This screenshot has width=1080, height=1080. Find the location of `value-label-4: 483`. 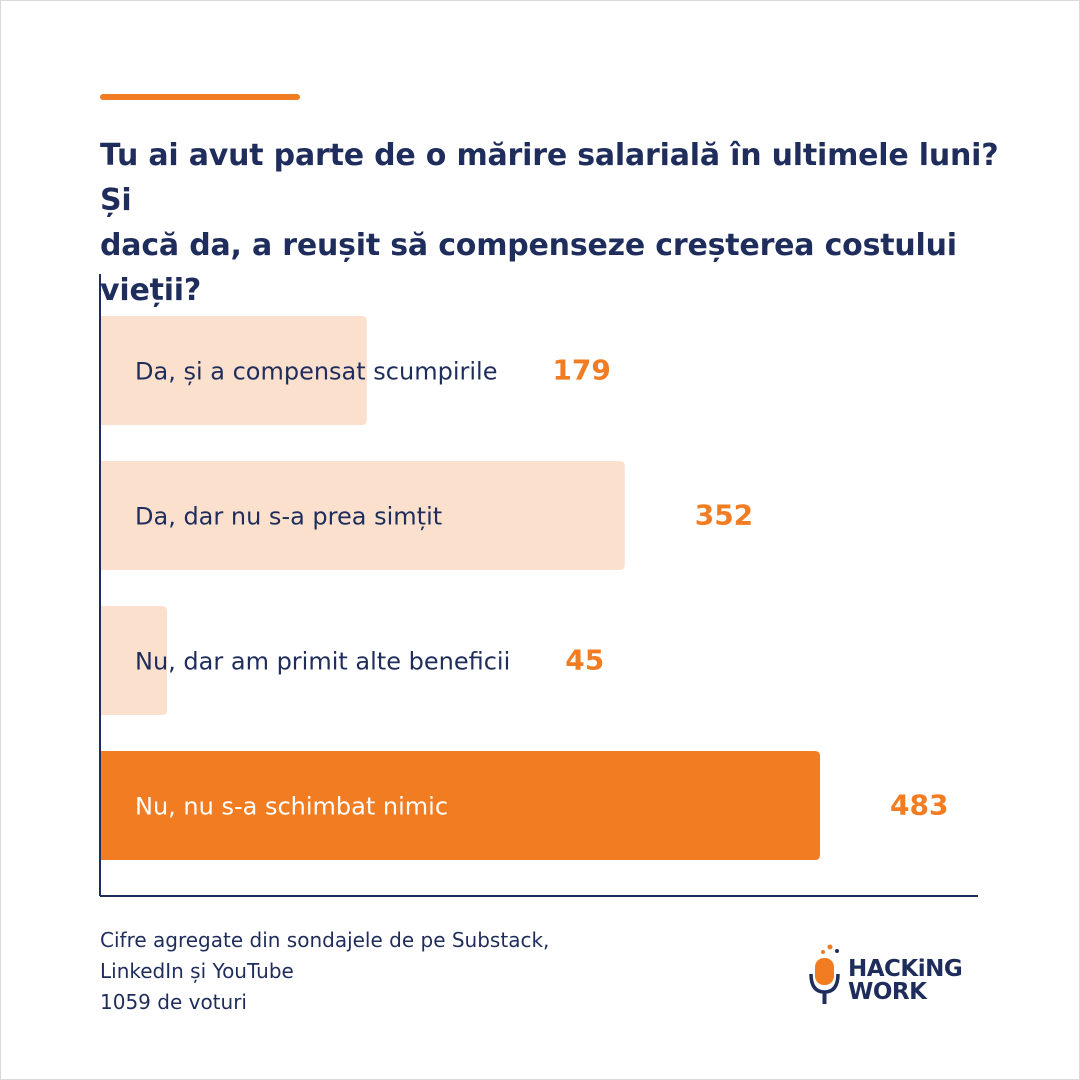

value-label-4: 483 is located at coordinates (919, 805).